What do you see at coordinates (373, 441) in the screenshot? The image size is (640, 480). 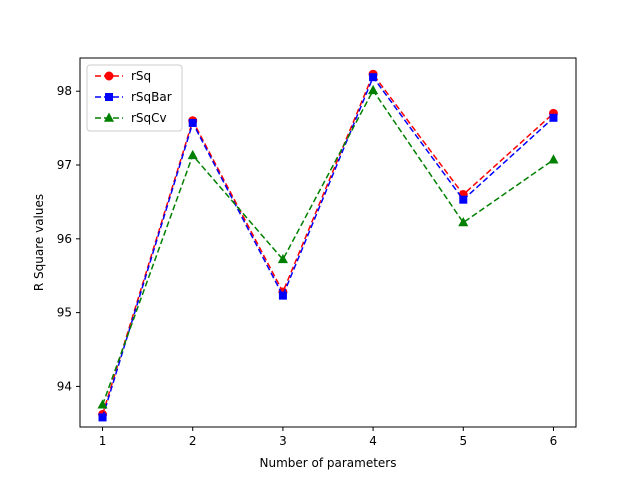 I see `x-tick-label: 4` at bounding box center [373, 441].